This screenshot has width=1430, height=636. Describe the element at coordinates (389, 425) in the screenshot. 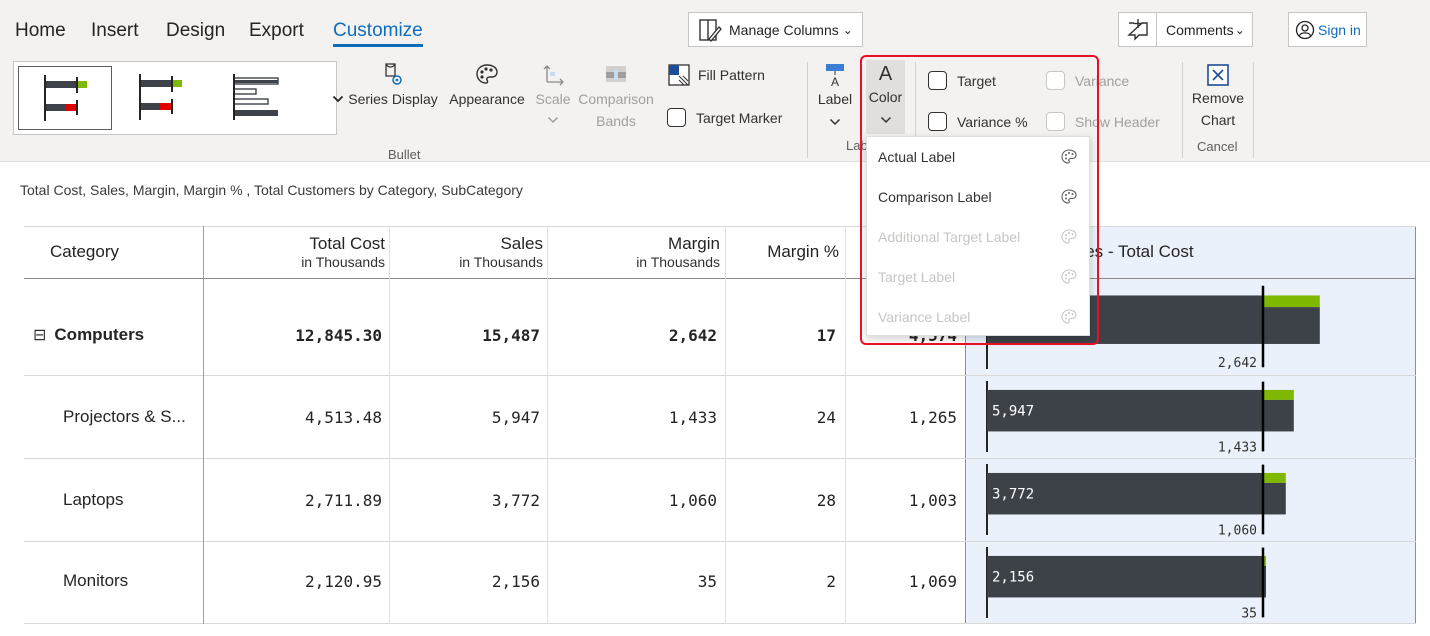

I see `column-divider` at that location.